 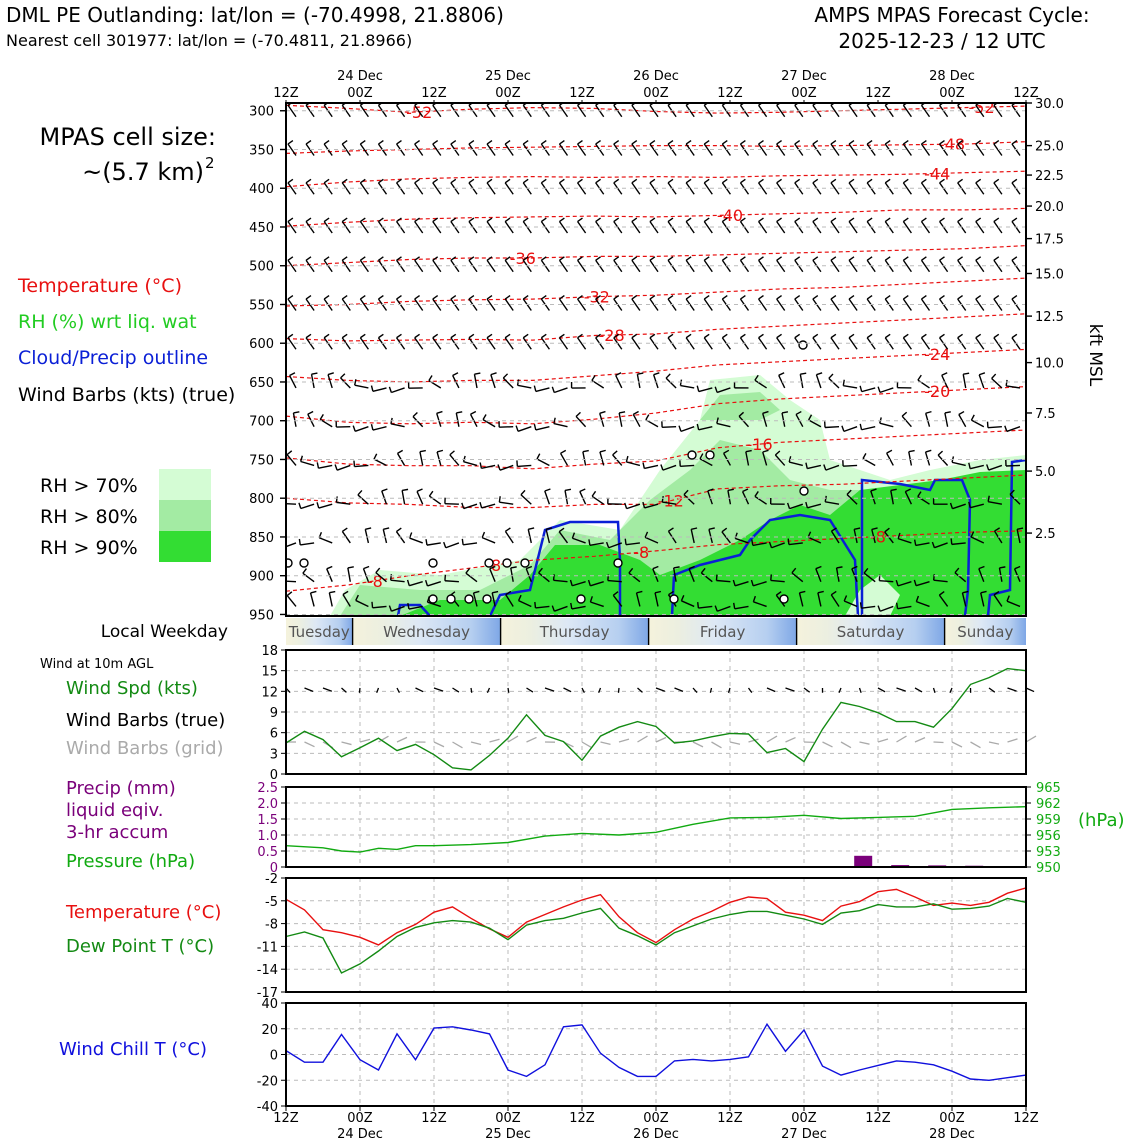 What do you see at coordinates (1095, 355) in the screenshot?
I see `kft-msl-axis-label: kft MSL` at bounding box center [1095, 355].